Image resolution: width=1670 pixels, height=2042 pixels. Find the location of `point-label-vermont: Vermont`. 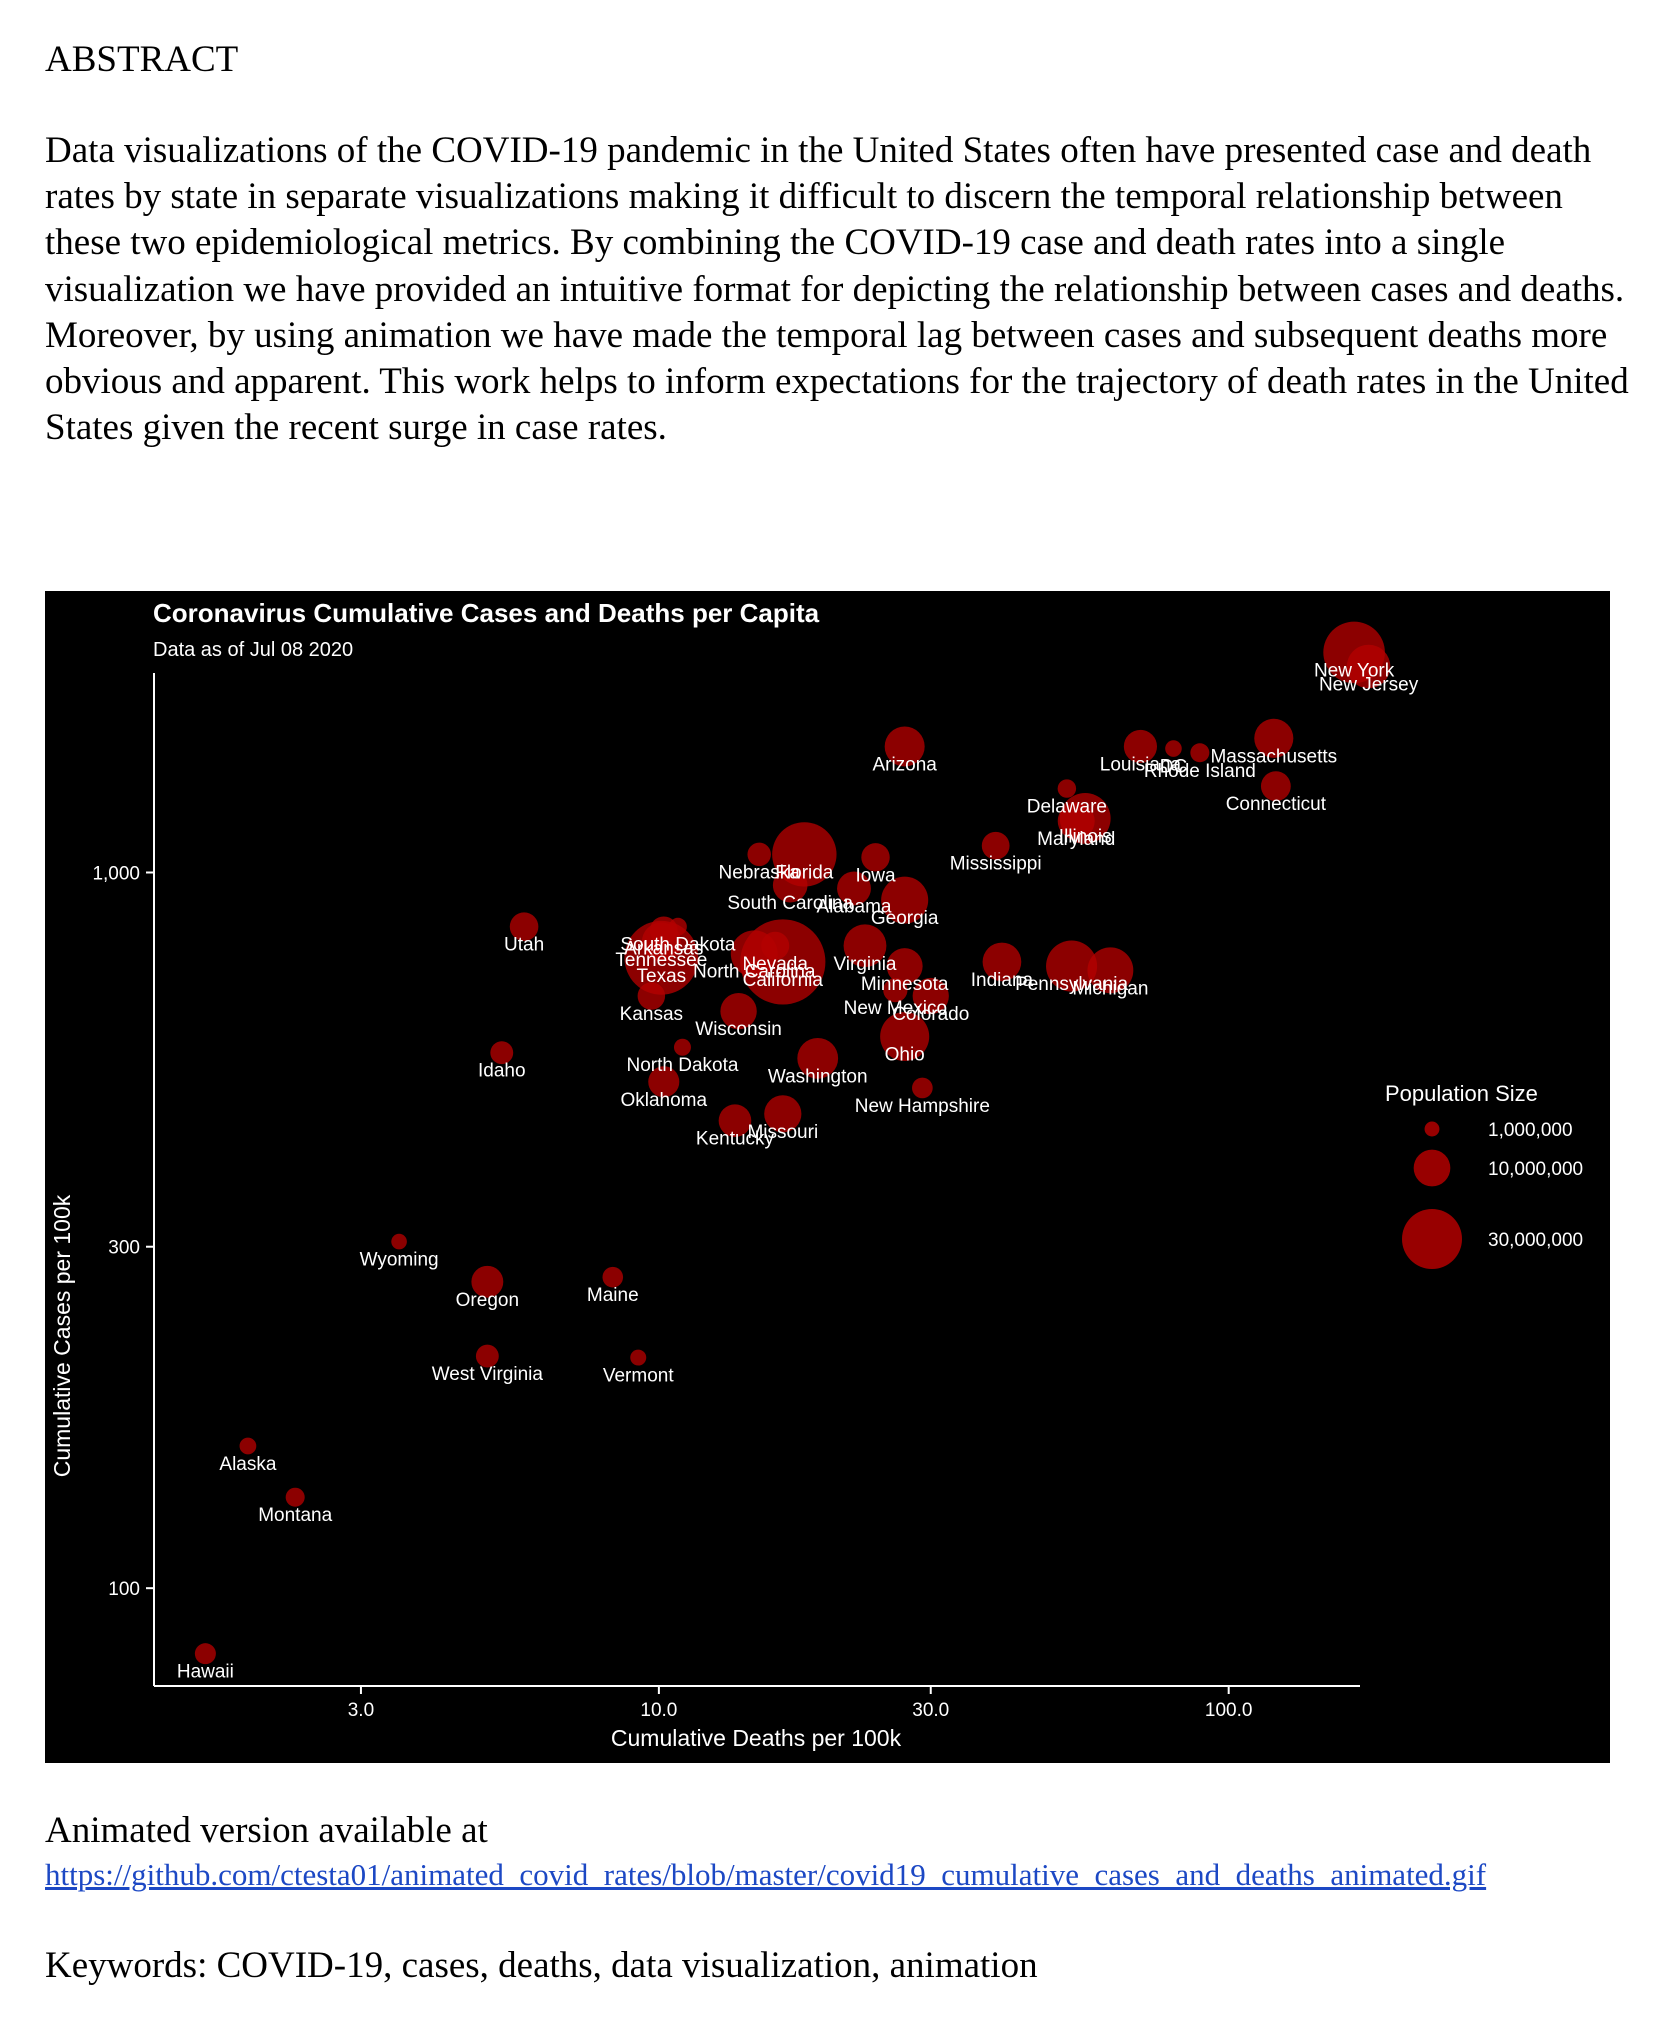

point-label-vermont: Vermont is located at coordinates (638, 1376).